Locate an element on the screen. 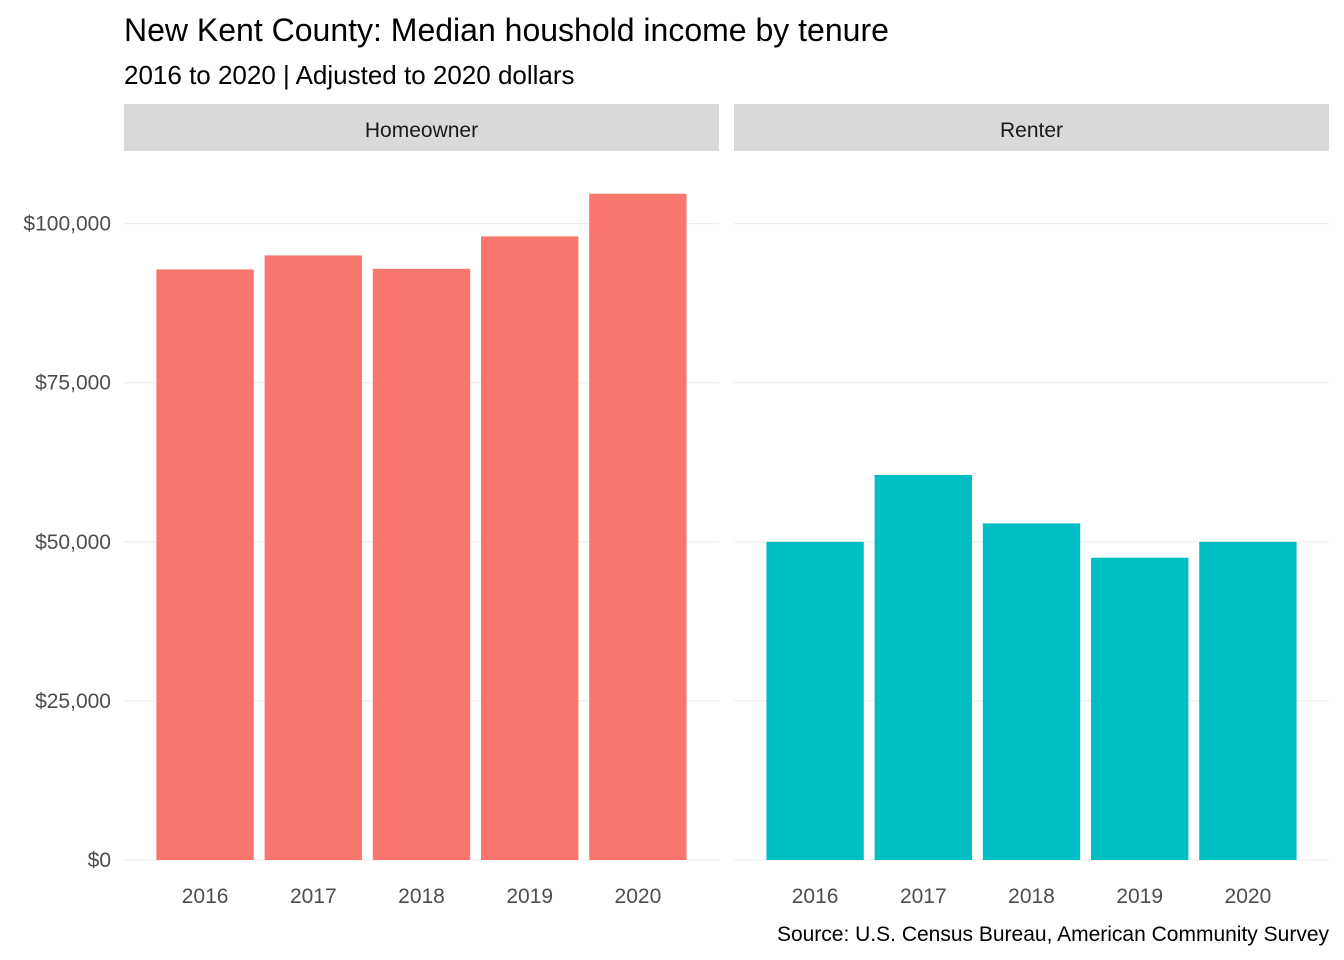  y-axis: $0 $25,000 $50,000 $75,000 $100,000 is located at coordinates (67, 542).